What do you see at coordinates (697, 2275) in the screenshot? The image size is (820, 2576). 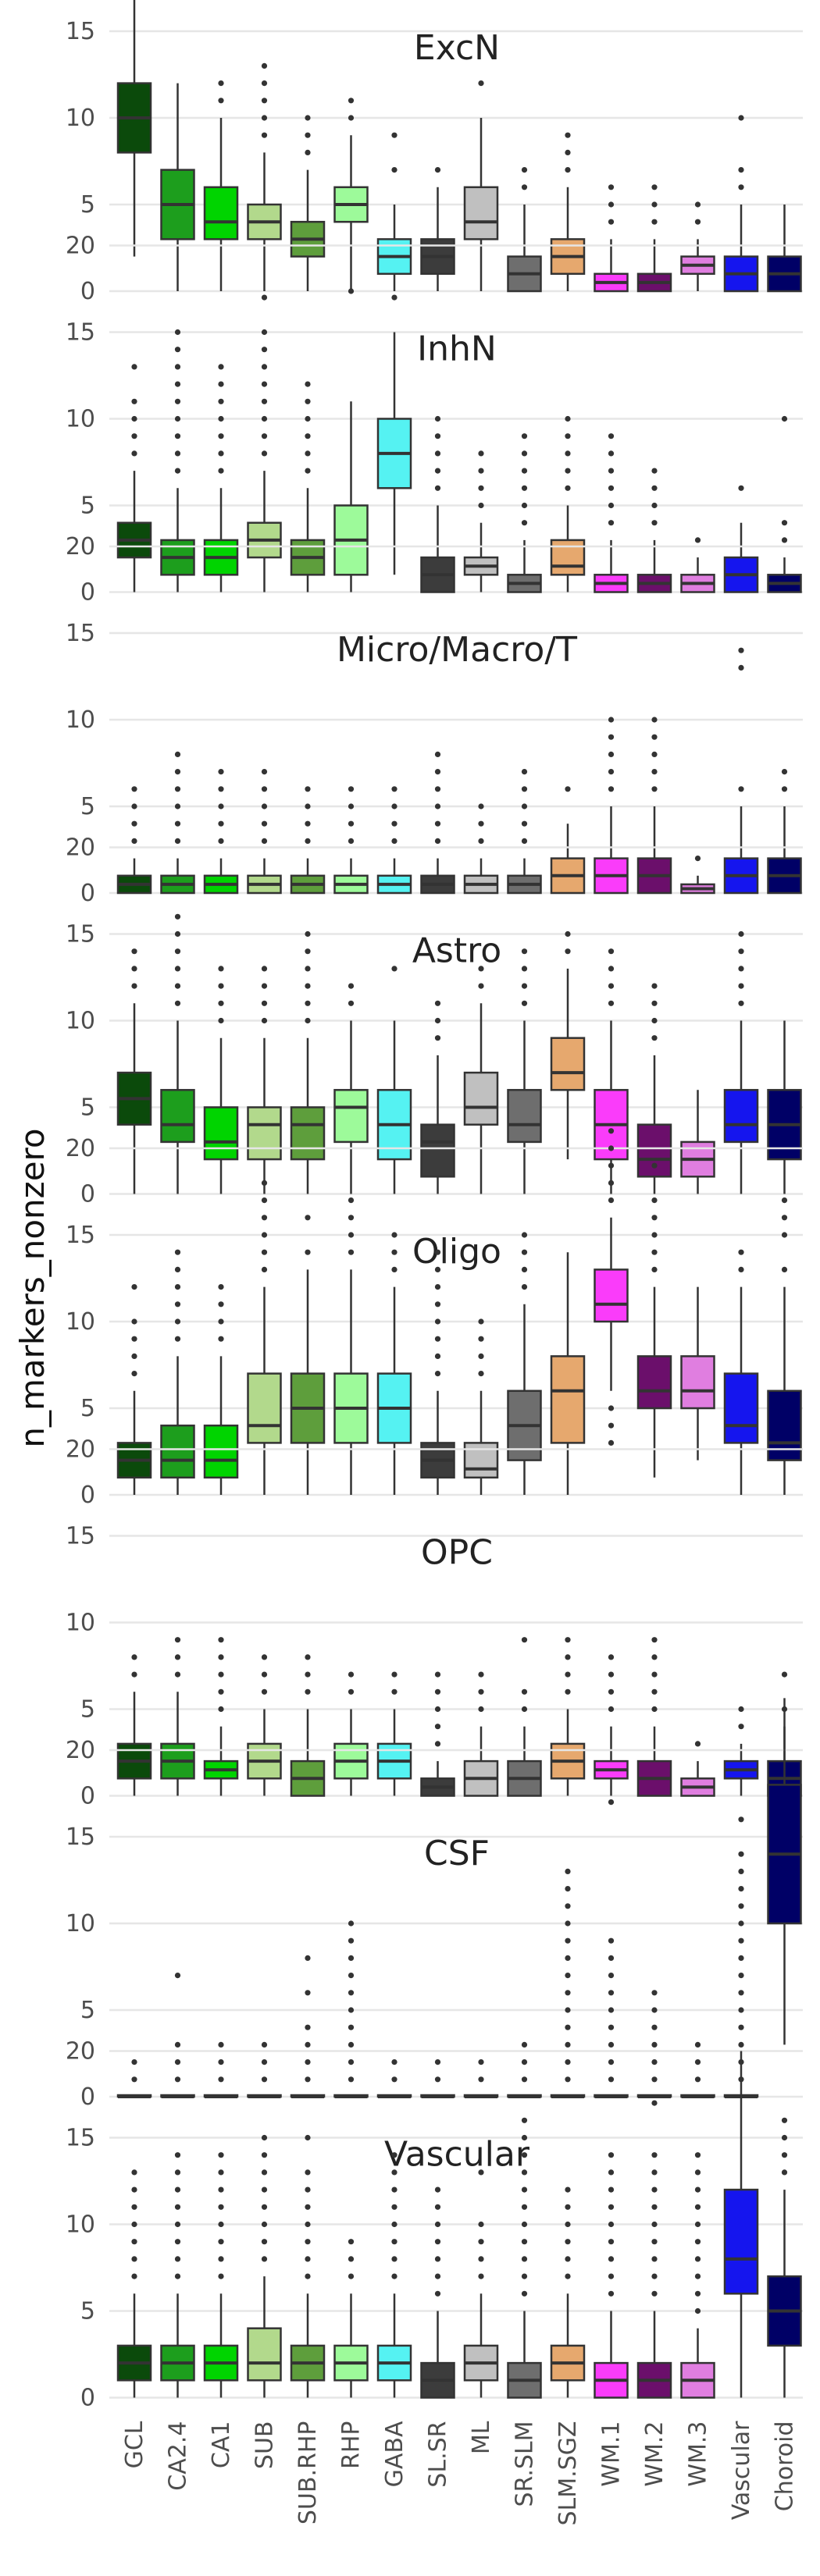 I see `box-WM.3` at bounding box center [697, 2275].